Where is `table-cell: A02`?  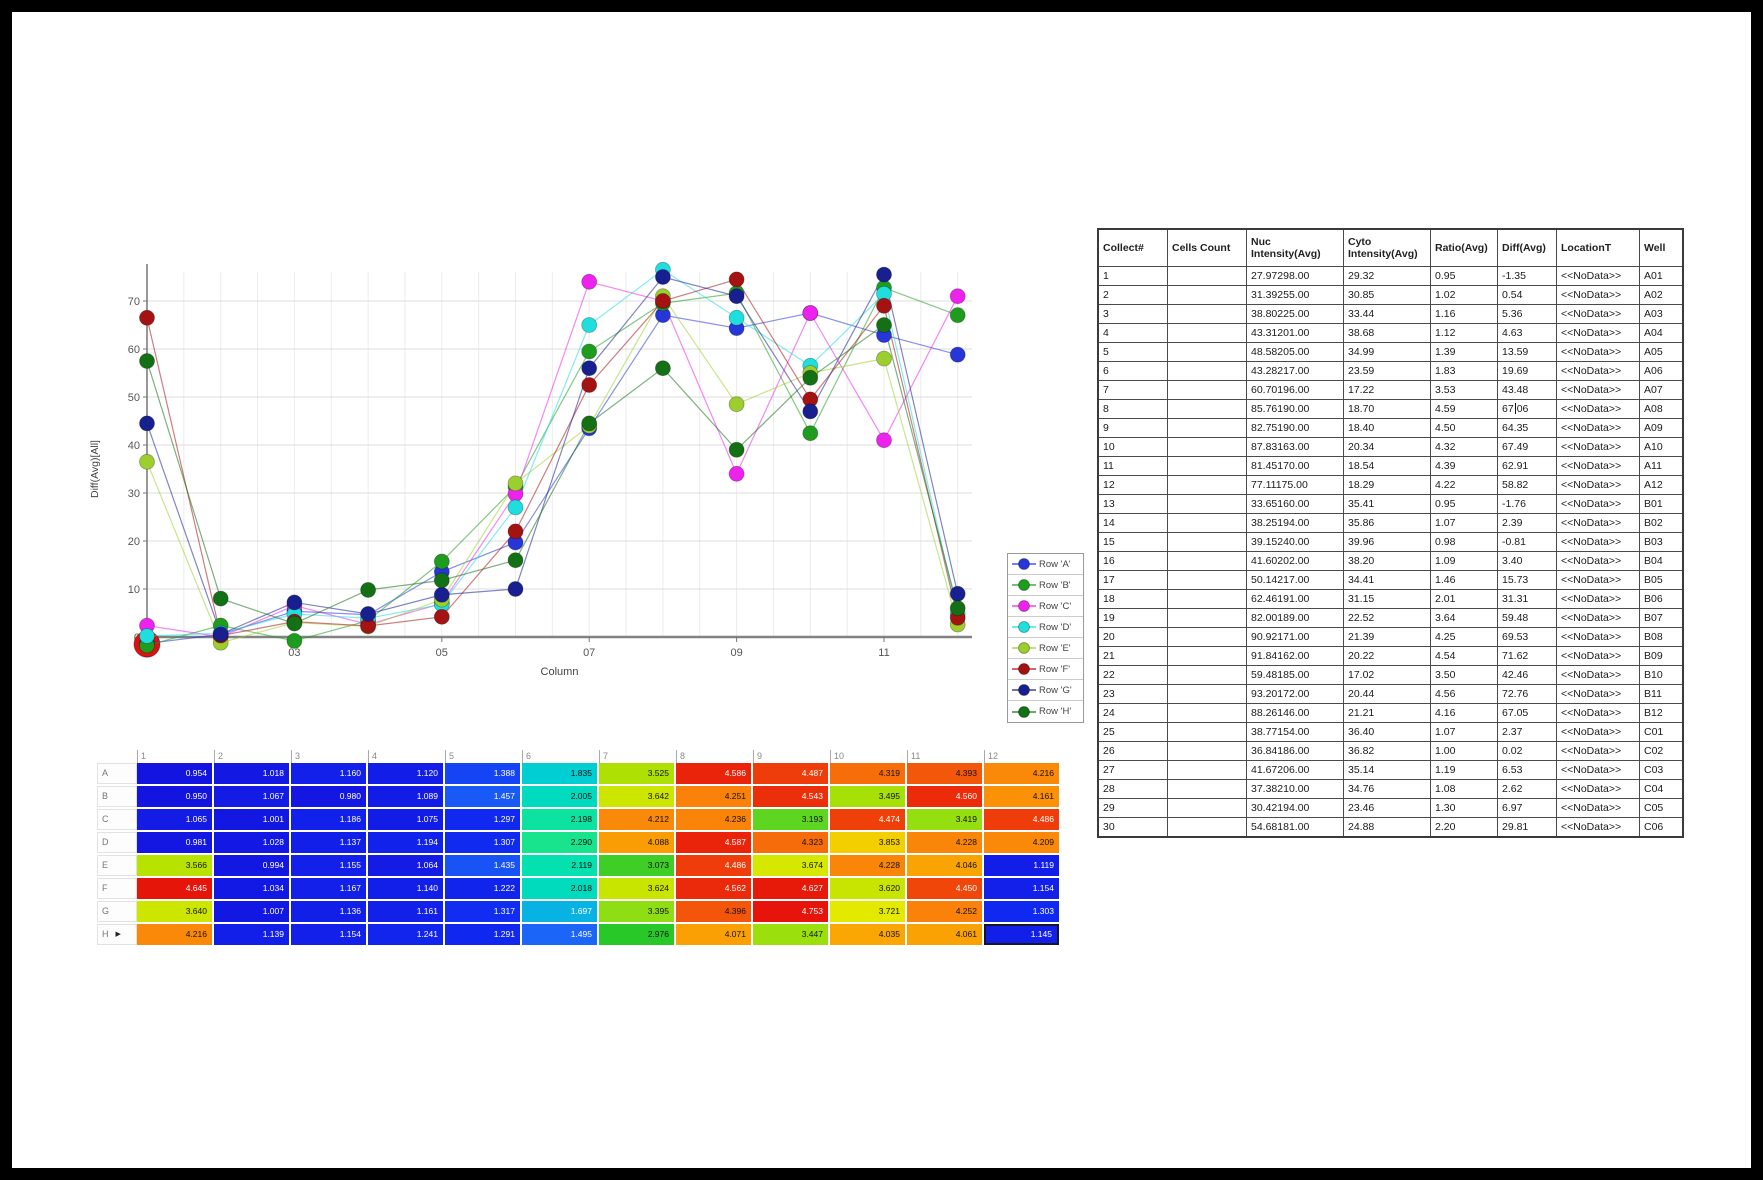
table-cell: A02 is located at coordinates (1661, 295).